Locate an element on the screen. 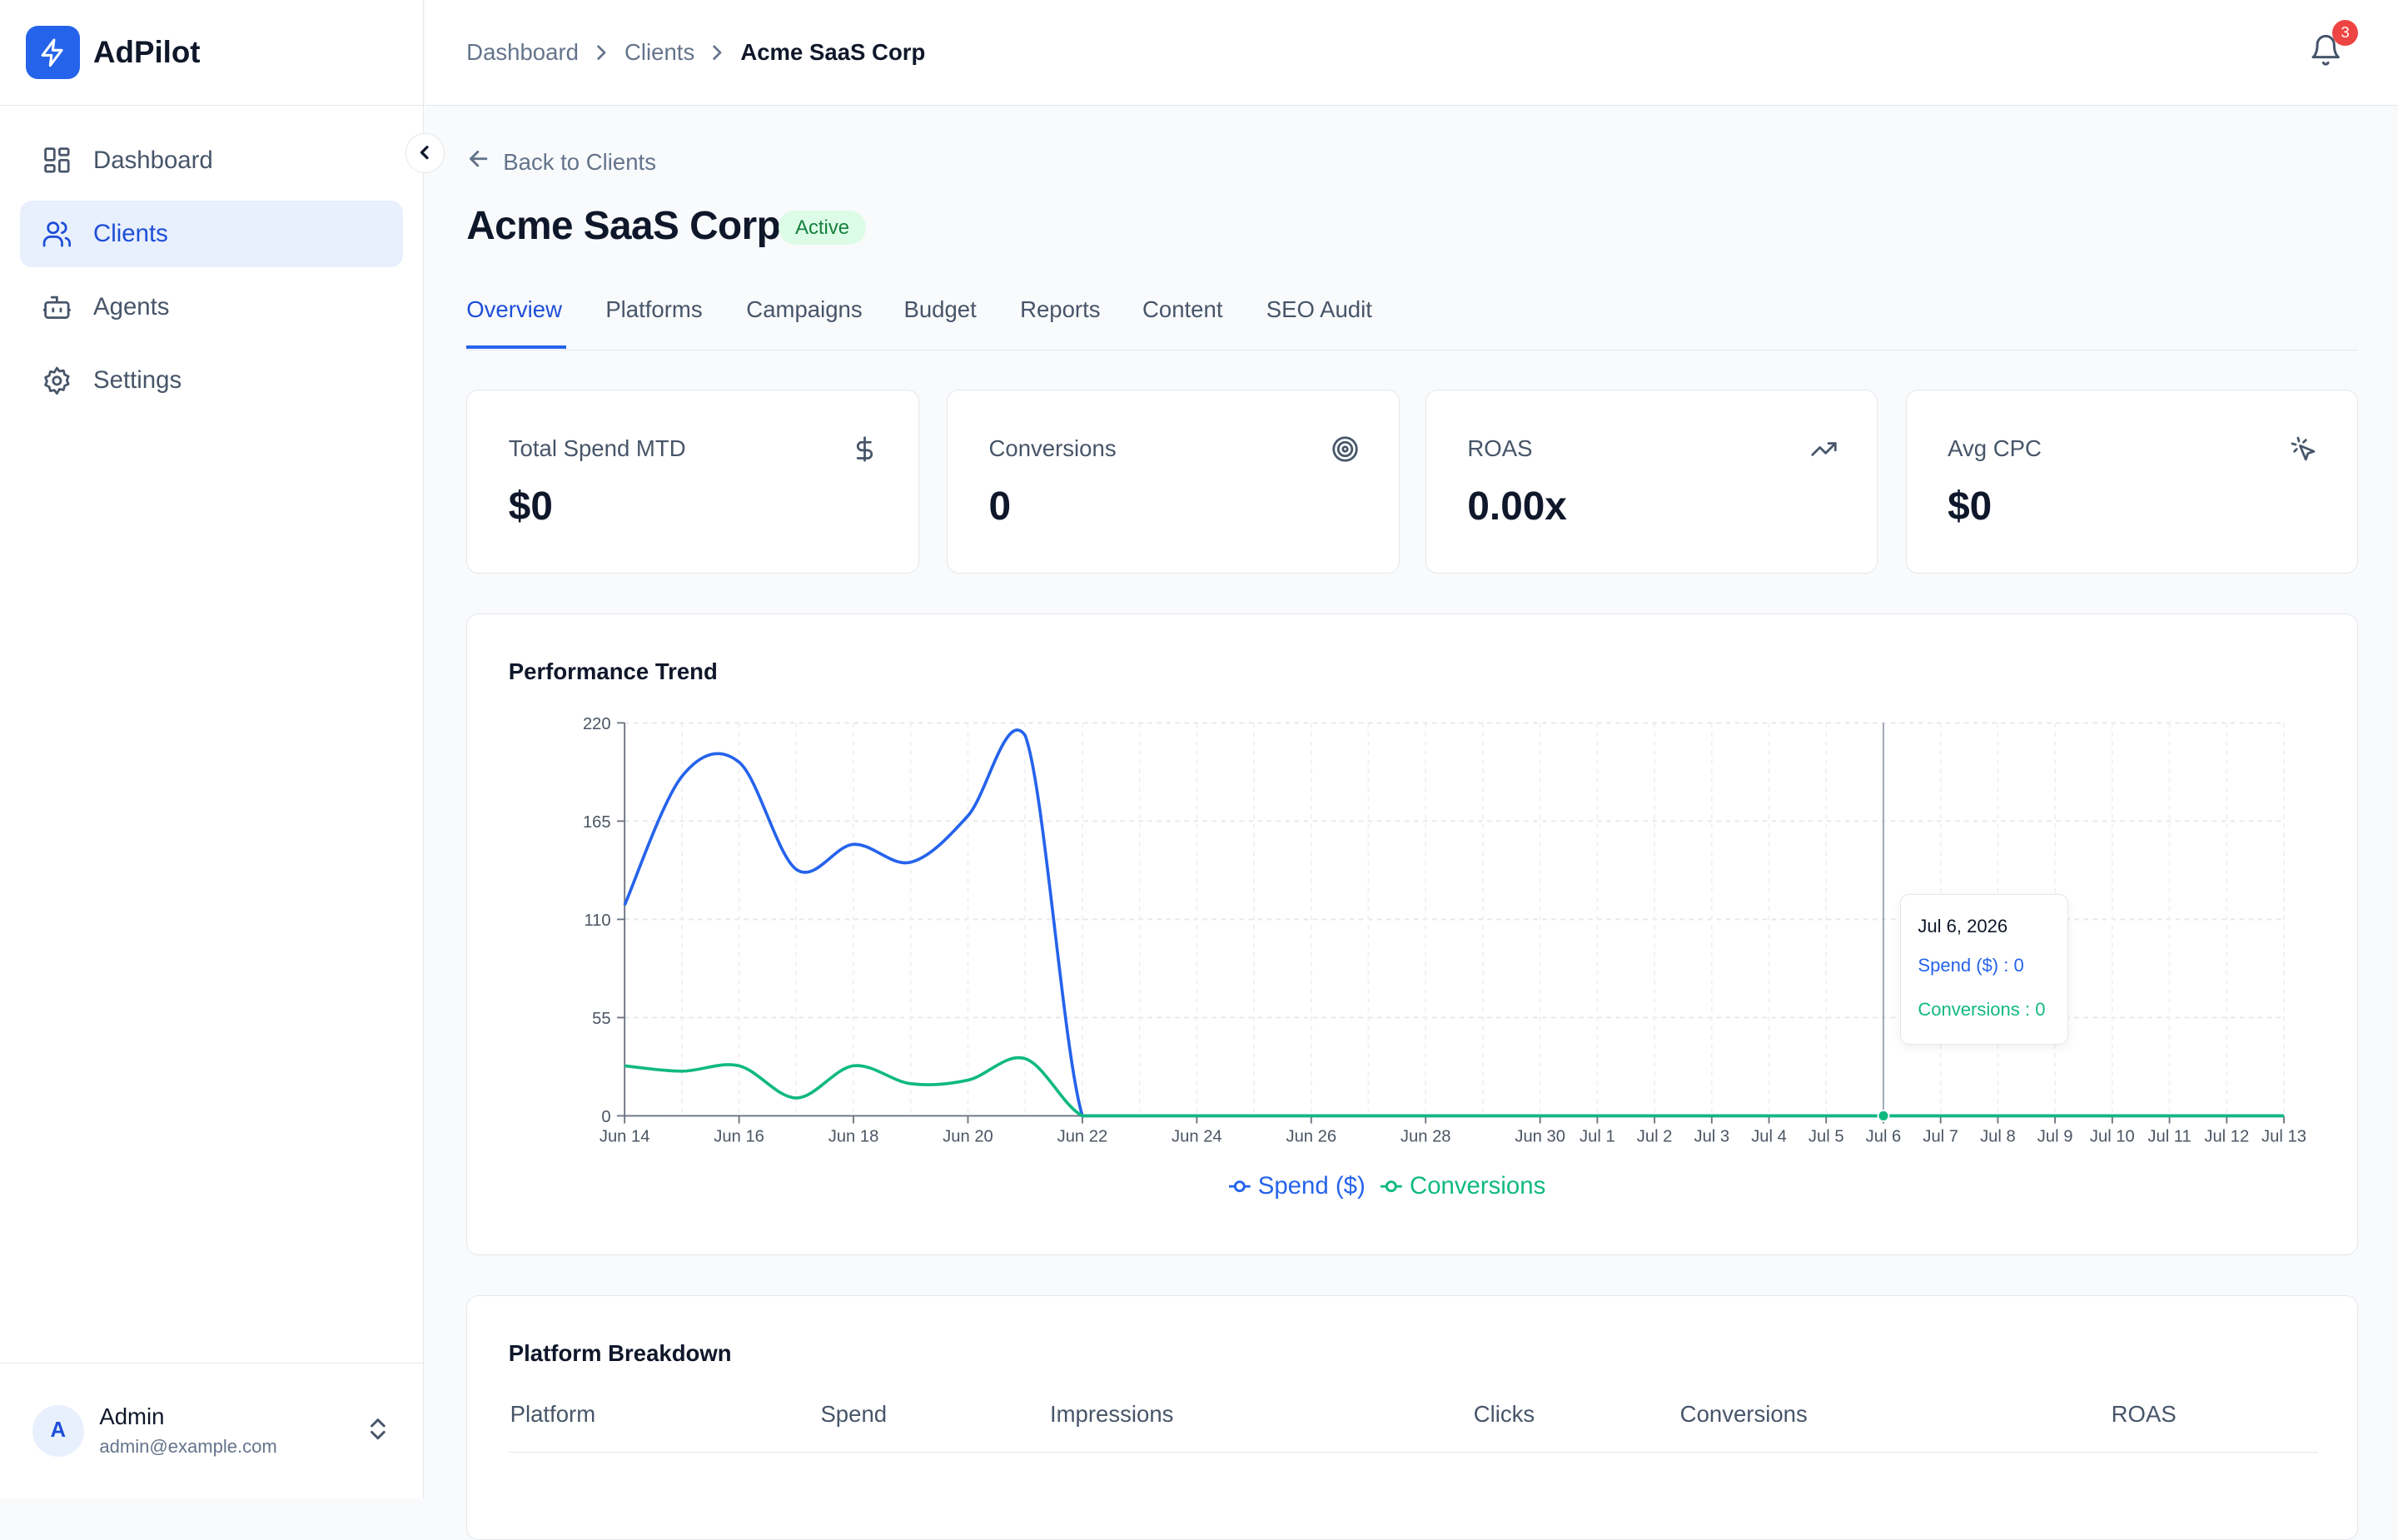  breadcrumb-dashboard: Dashboard is located at coordinates (522, 51).